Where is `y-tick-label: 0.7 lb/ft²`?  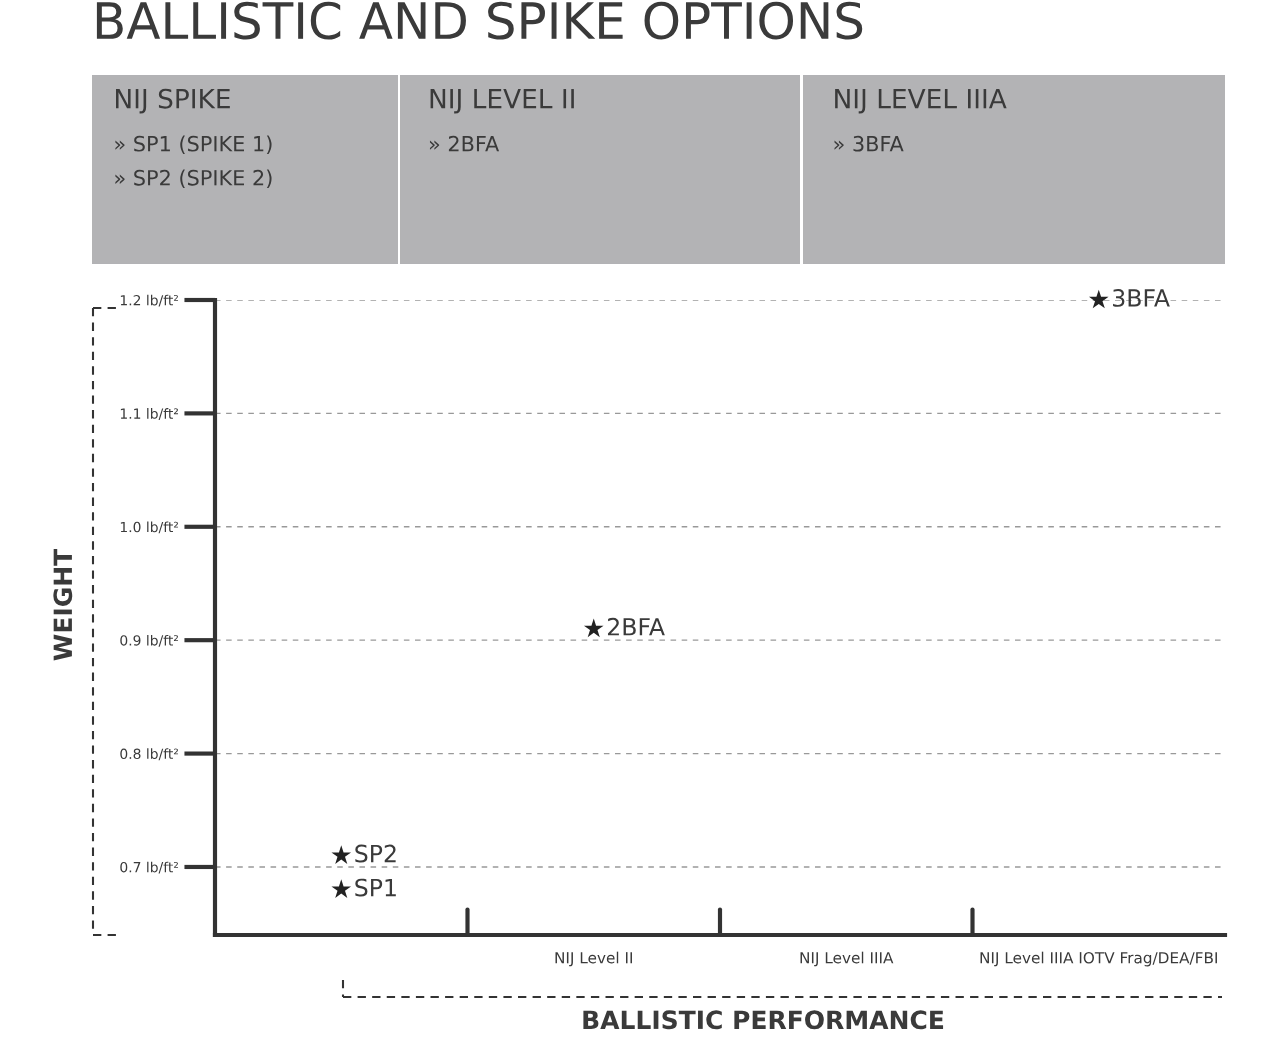
y-tick-label: 0.7 lb/ft² is located at coordinates (149, 867).